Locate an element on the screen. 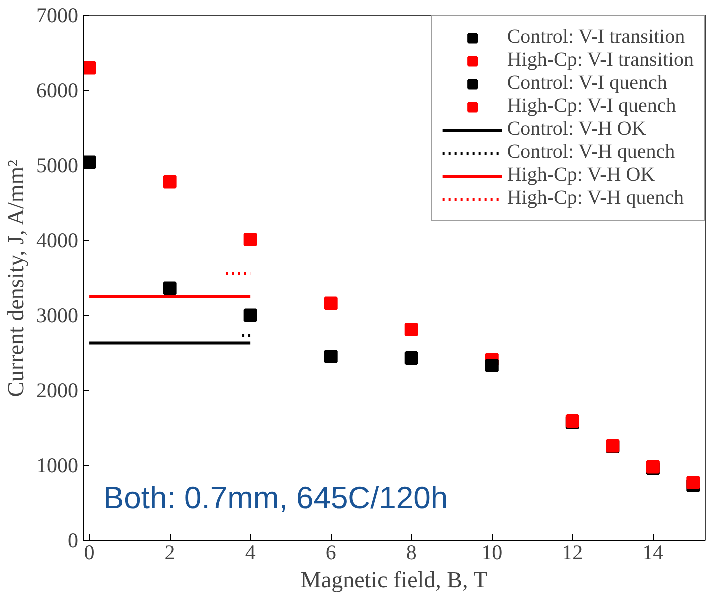 This screenshot has width=727, height=601. legend-label: High-Cp: V-H OK is located at coordinates (581, 175).